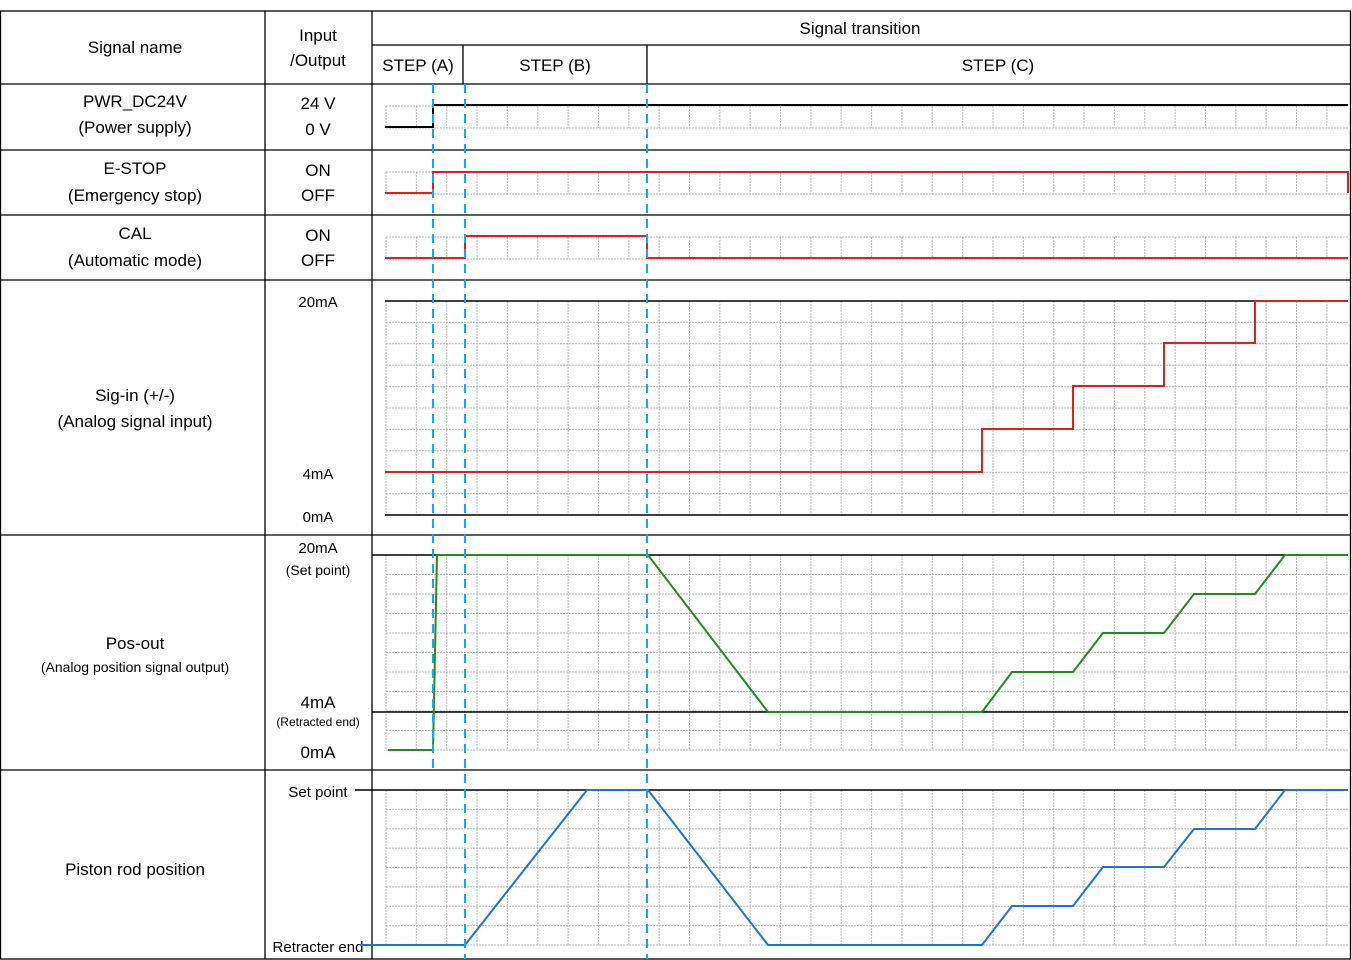 This screenshot has width=1352, height=960. What do you see at coordinates (135, 260) in the screenshot?
I see `cal-desc: (Automatic mode)` at bounding box center [135, 260].